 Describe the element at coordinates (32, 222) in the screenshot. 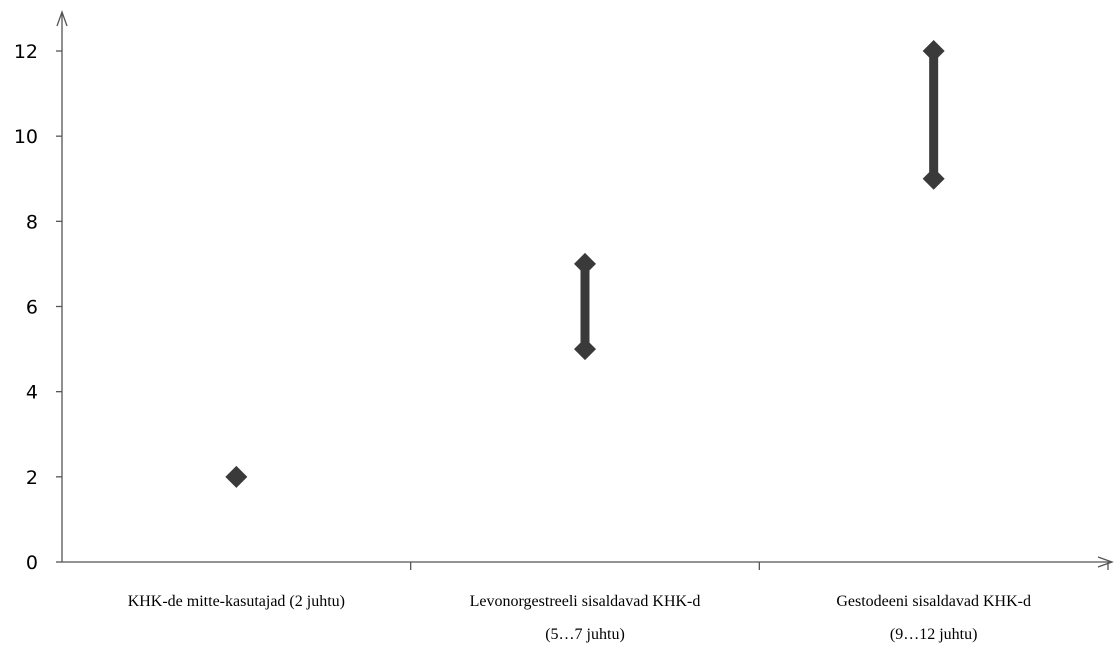

I see `y-tick-label: 8` at that location.